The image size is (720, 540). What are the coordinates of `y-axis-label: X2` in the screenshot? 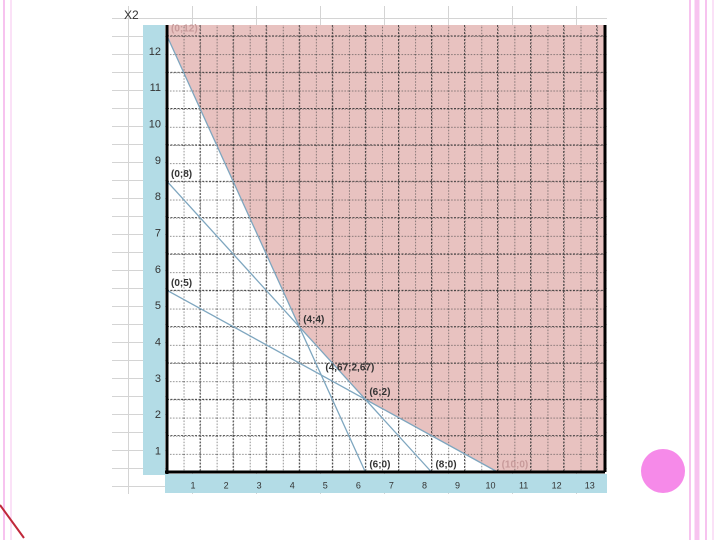 It's located at (131, 15).